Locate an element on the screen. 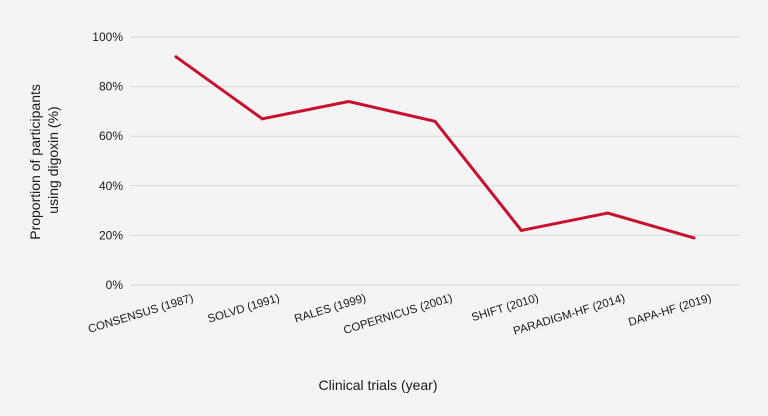  x-tick-label: DAPA-HF (2019) is located at coordinates (670, 310).